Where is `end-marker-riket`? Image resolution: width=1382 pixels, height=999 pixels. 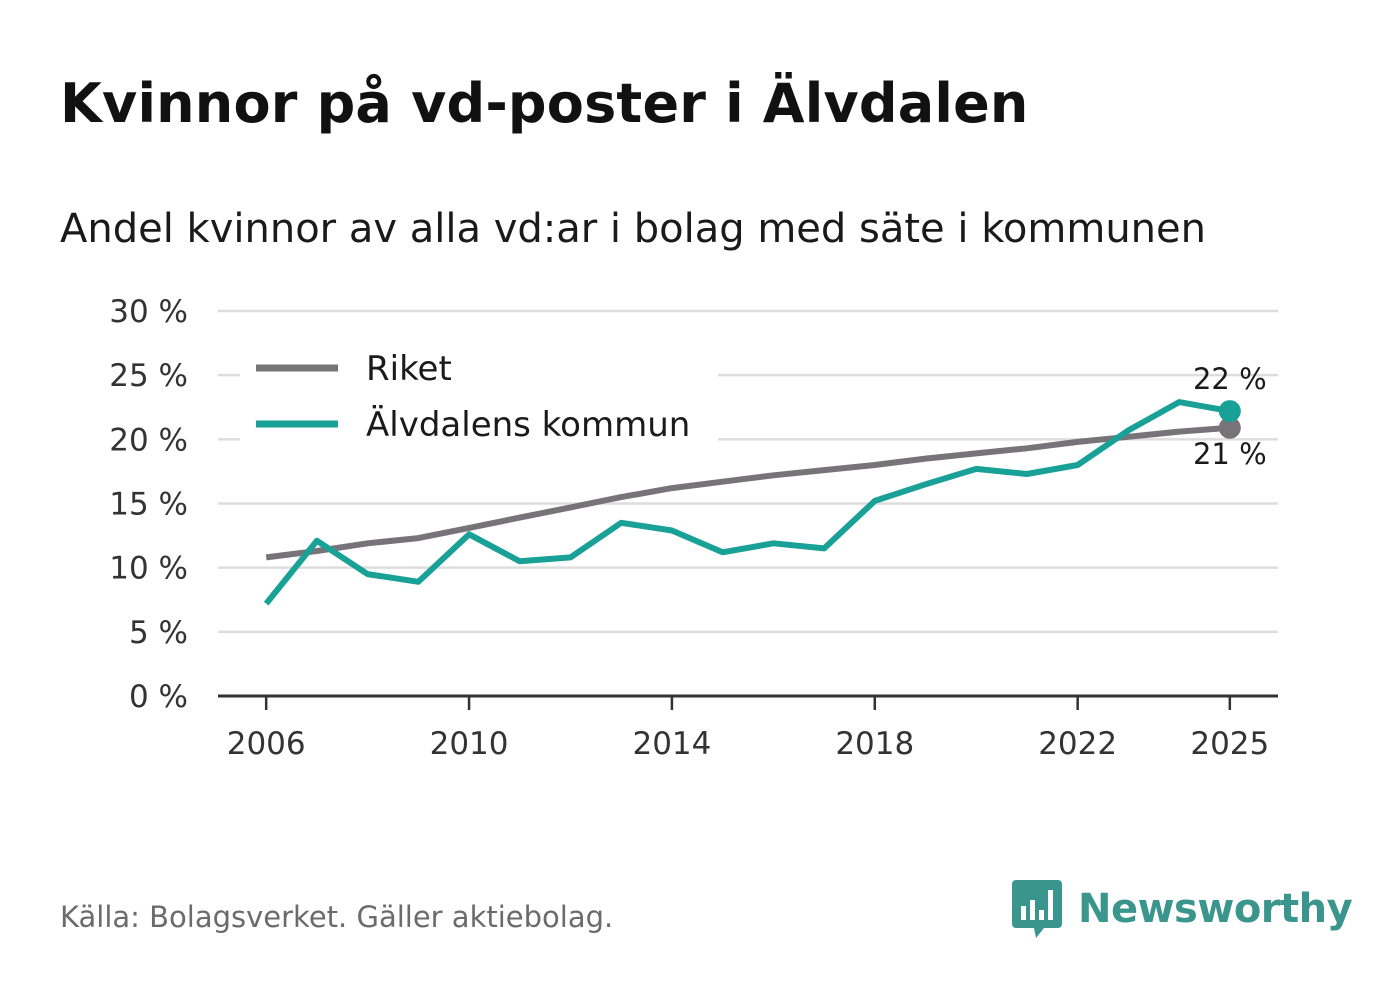 end-marker-riket is located at coordinates (1229, 427).